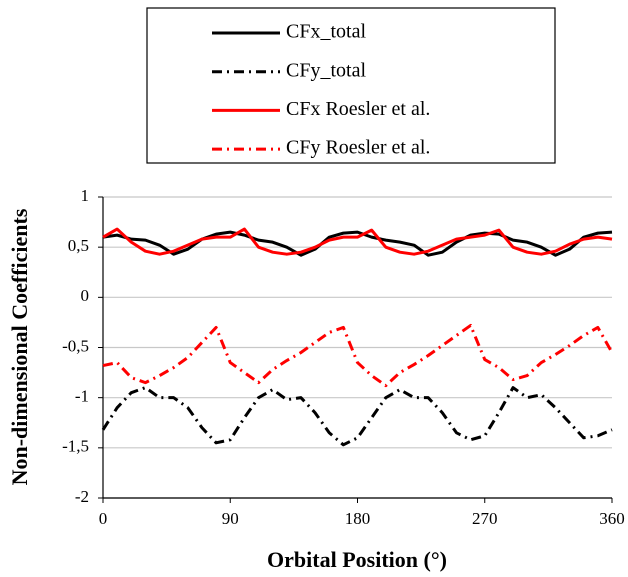 The height and width of the screenshot is (577, 628). Describe the element at coordinates (485, 518) in the screenshot. I see `x-tick-label: 270` at that location.